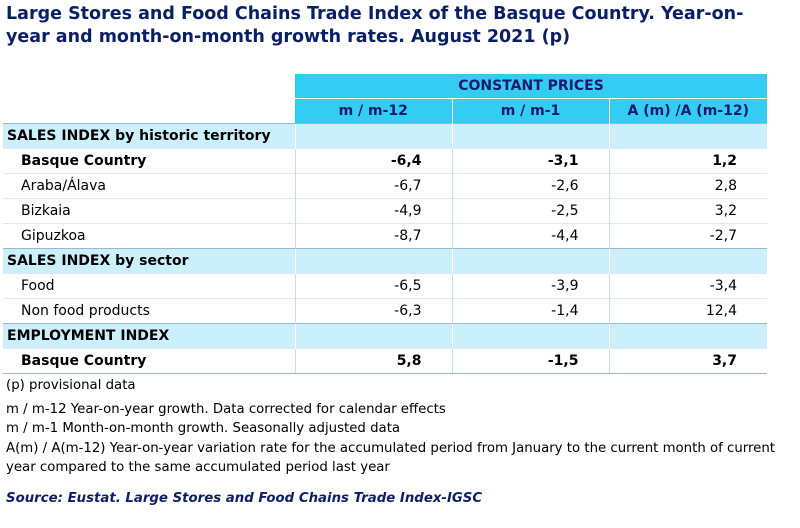 The image size is (800, 528). Describe the element at coordinates (149, 136) in the screenshot. I see `section-label: SALES INDEX by historic territory` at that location.